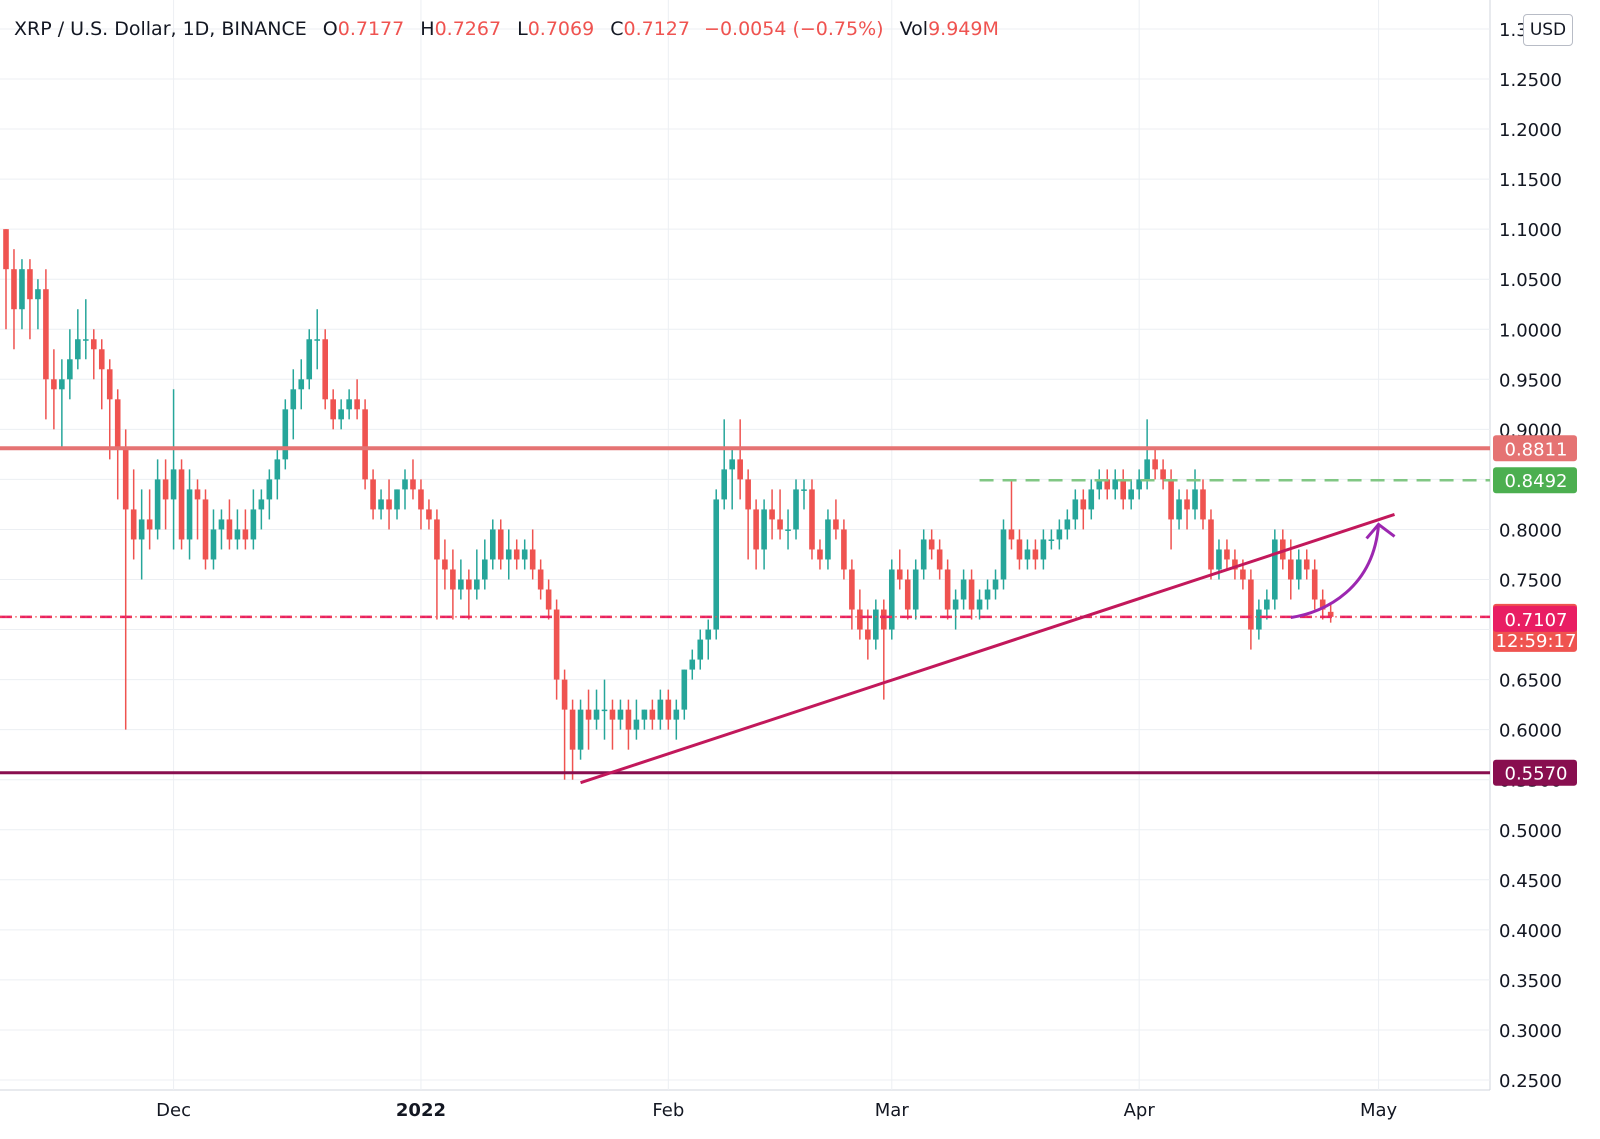 This screenshot has height=1139, width=1600. What do you see at coordinates (1140, 1110) in the screenshot?
I see `x-tick-label: Apr` at bounding box center [1140, 1110].